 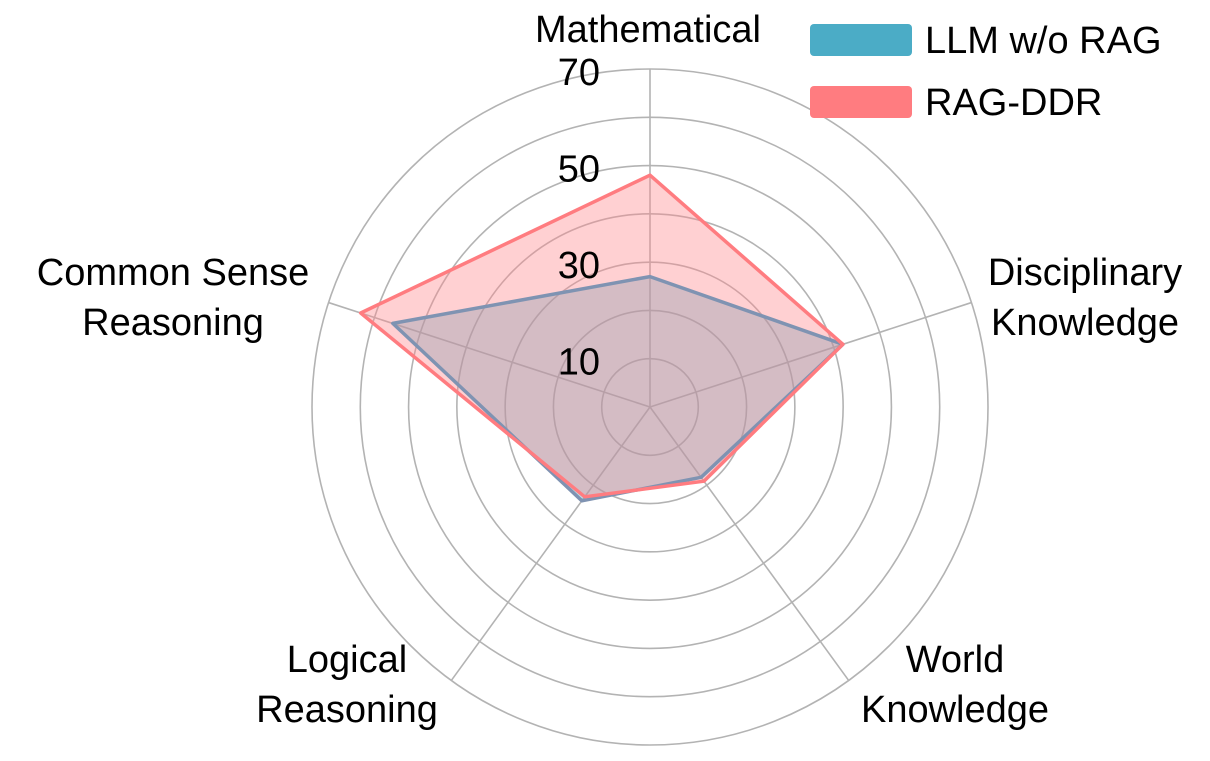 What do you see at coordinates (579, 266) in the screenshot?
I see `tick-label: 30` at bounding box center [579, 266].